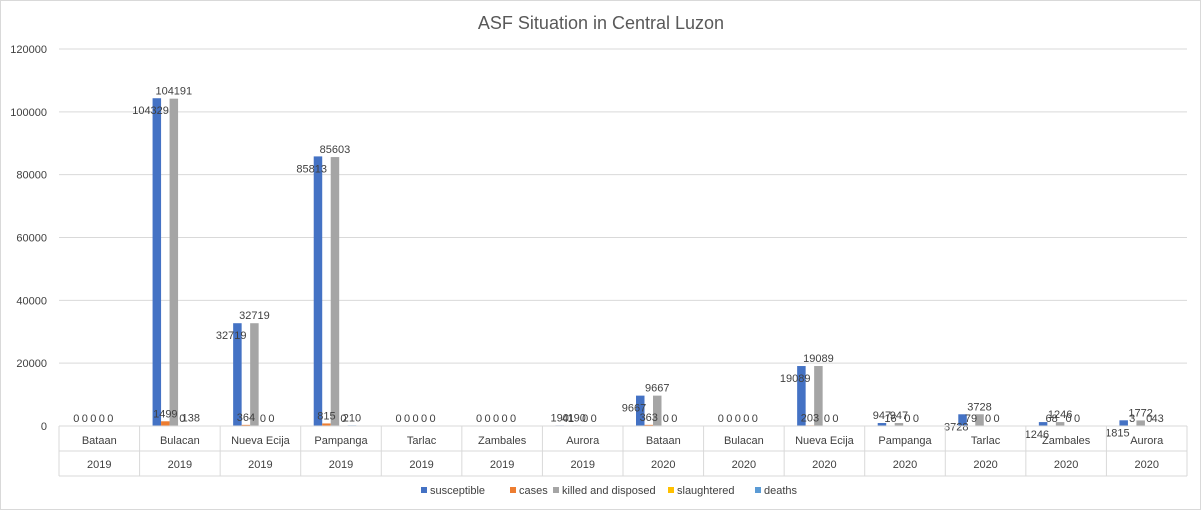  I want to click on chart-title: ASF Situation in Central Luzon, so click(601, 23).